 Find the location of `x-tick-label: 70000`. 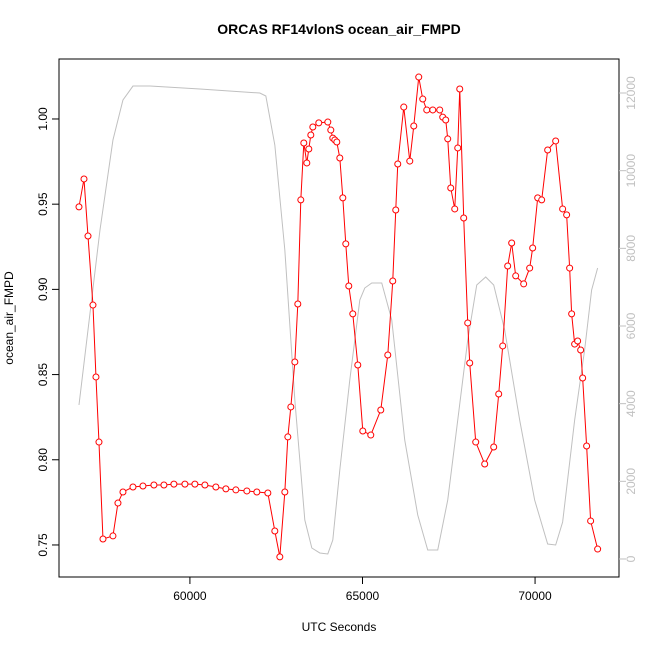

x-tick-label: 70000 is located at coordinates (535, 596).